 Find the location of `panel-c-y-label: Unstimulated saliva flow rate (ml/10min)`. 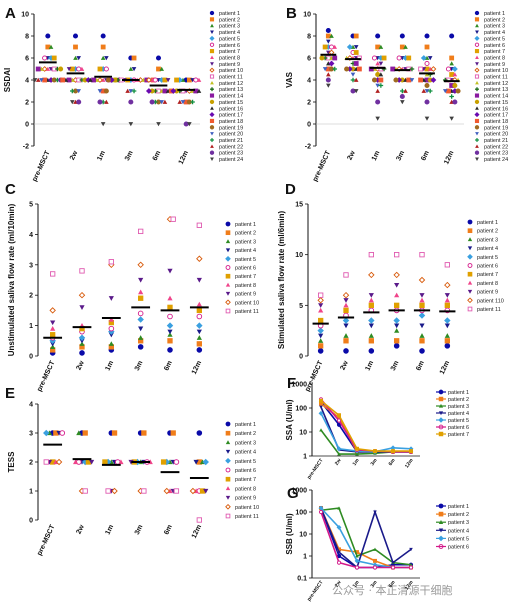

panel-c-y-label: Unstimulated saliva flow rate (ml/10min) is located at coordinates (11, 279).